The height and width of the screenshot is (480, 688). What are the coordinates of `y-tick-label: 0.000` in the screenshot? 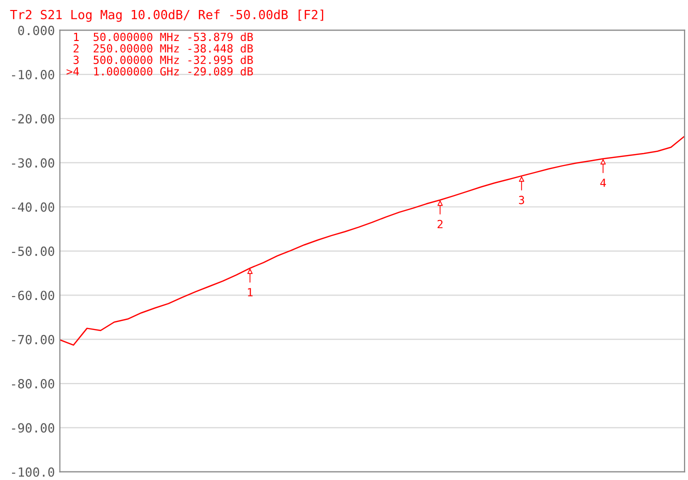 It's located at (36, 31).